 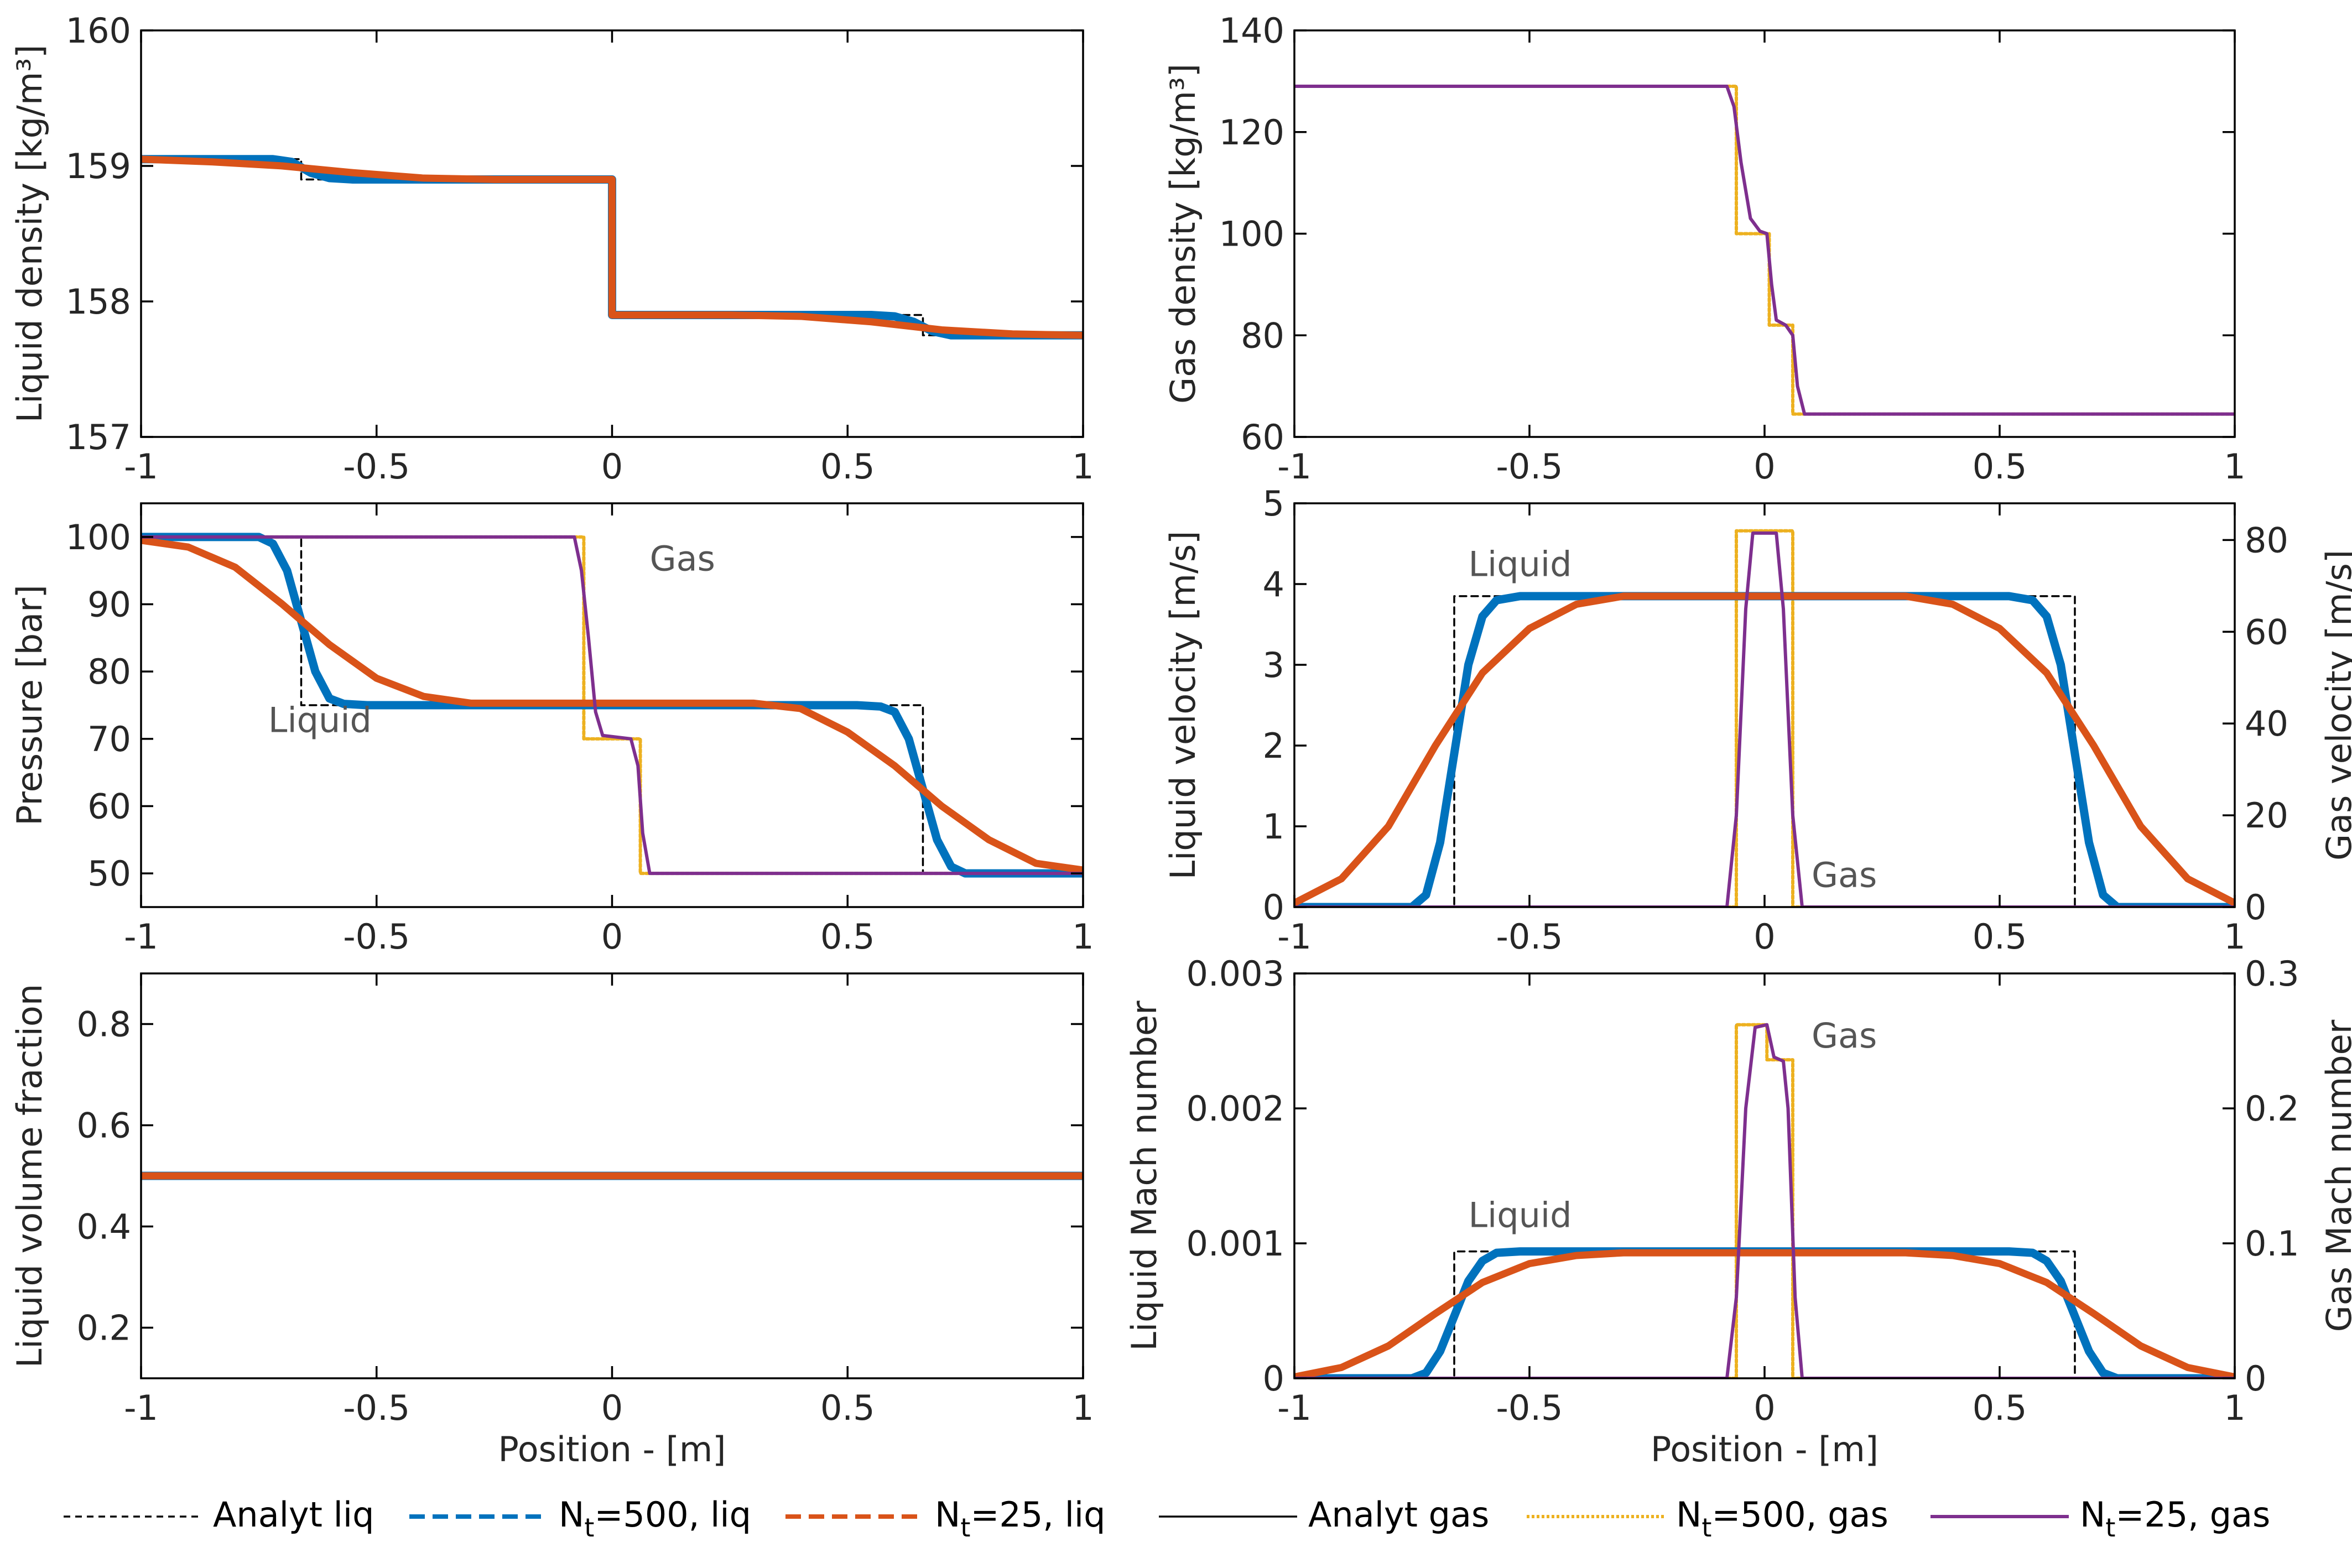 What do you see at coordinates (2266, 540) in the screenshot?
I see `y2-tick-label: 80` at bounding box center [2266, 540].